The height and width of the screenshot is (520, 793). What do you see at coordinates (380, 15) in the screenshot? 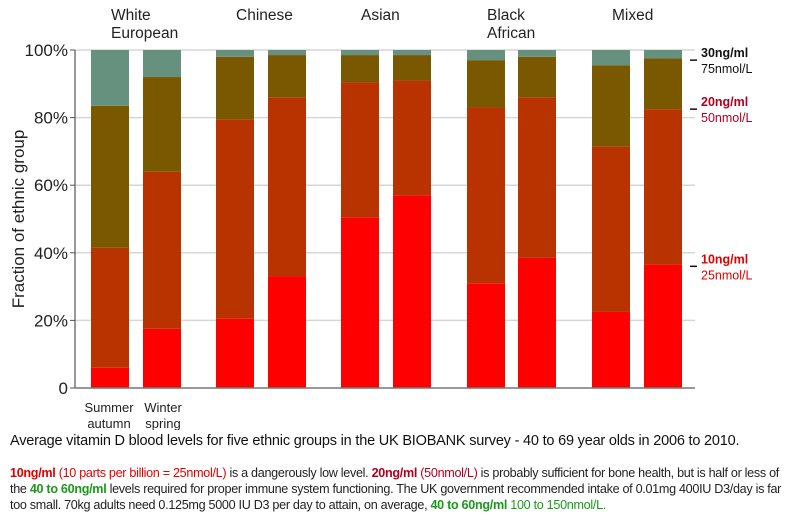
I see `group-label: Asian` at bounding box center [380, 15].